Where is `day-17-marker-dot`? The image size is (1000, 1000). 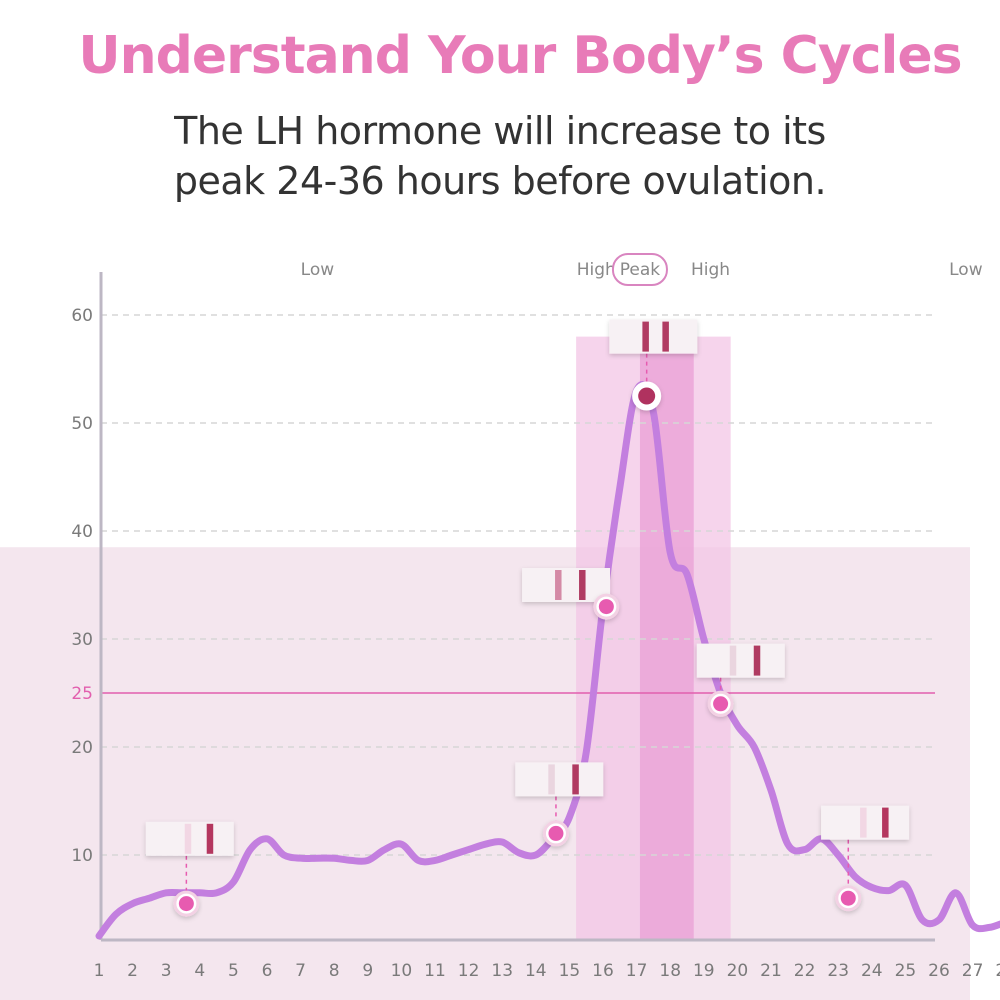 day-17-marker-dot is located at coordinates (647, 396).